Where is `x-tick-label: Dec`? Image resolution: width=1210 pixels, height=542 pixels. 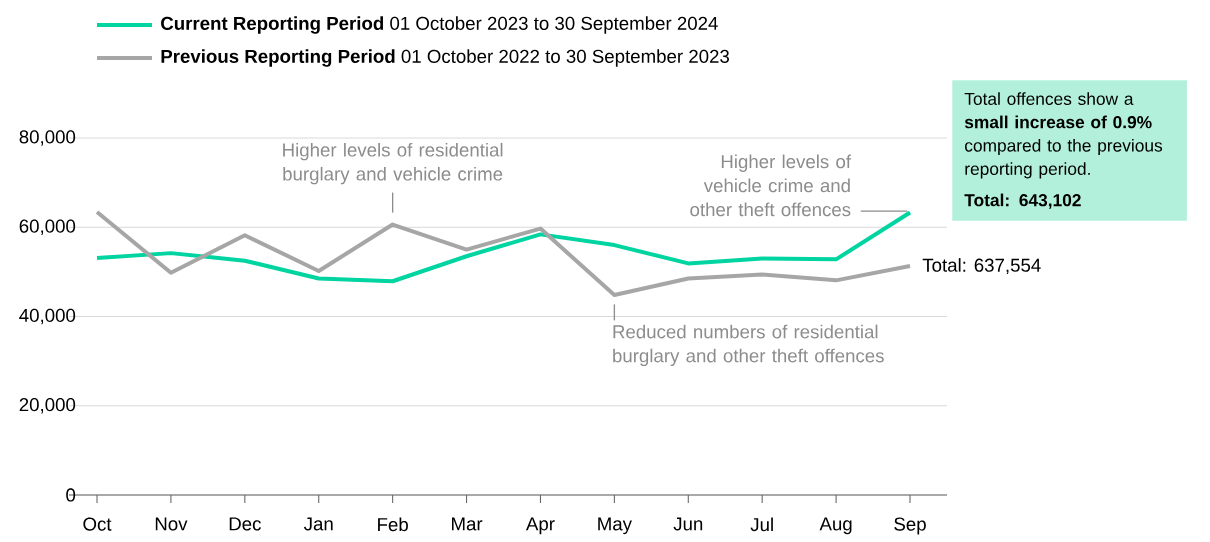 x-tick-label: Dec is located at coordinates (245, 524).